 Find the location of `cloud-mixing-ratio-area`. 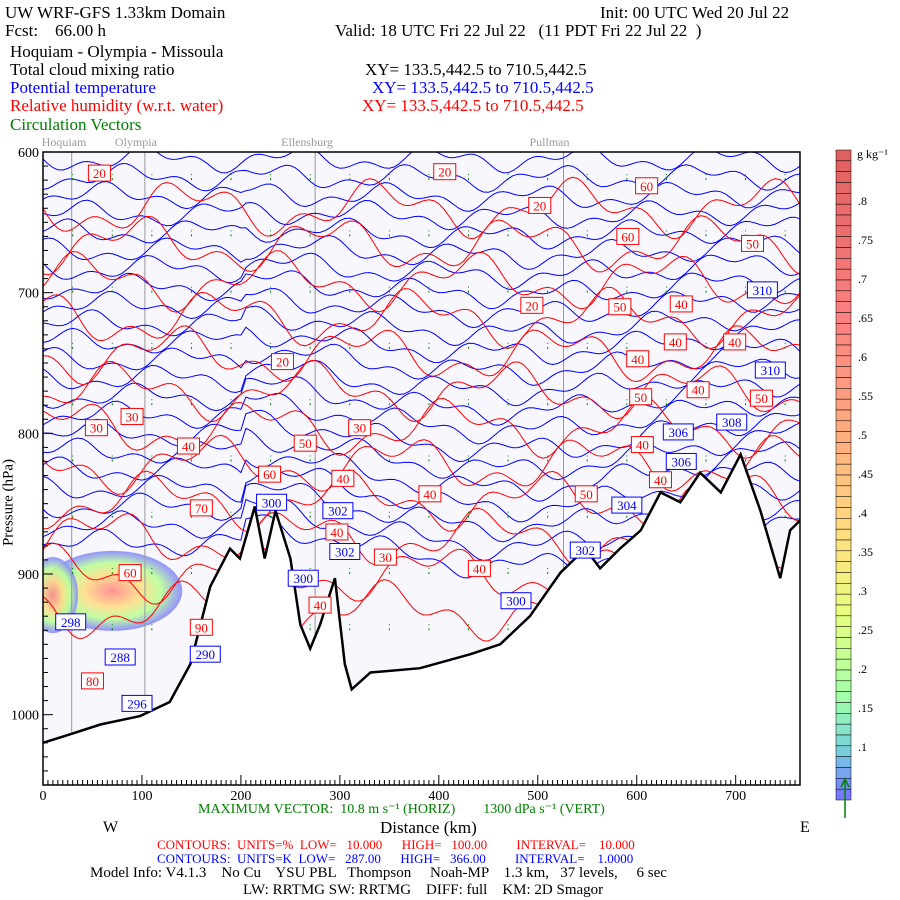

cloud-mixing-ratio-area is located at coordinates (113, 590).